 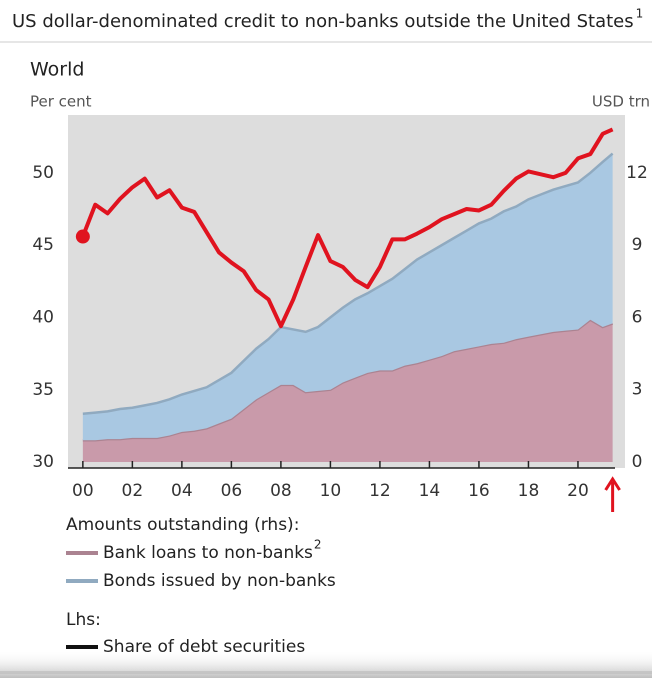 What do you see at coordinates (43, 390) in the screenshot?
I see `y-tick-label: 35` at bounding box center [43, 390].